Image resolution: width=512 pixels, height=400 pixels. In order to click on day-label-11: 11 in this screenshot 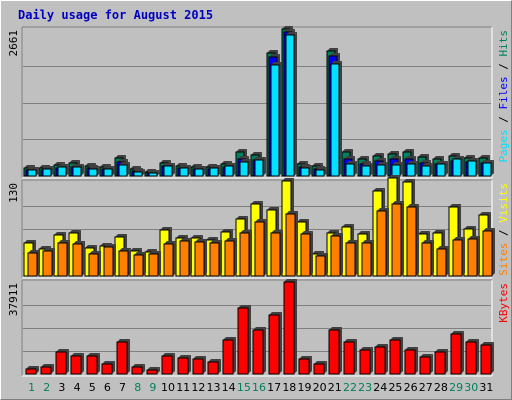, I will do `click(183, 387)`.